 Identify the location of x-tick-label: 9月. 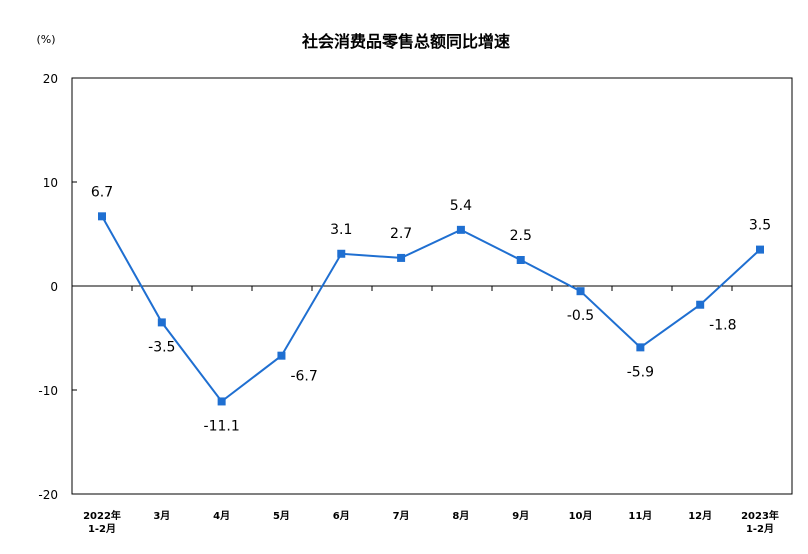
(520, 516).